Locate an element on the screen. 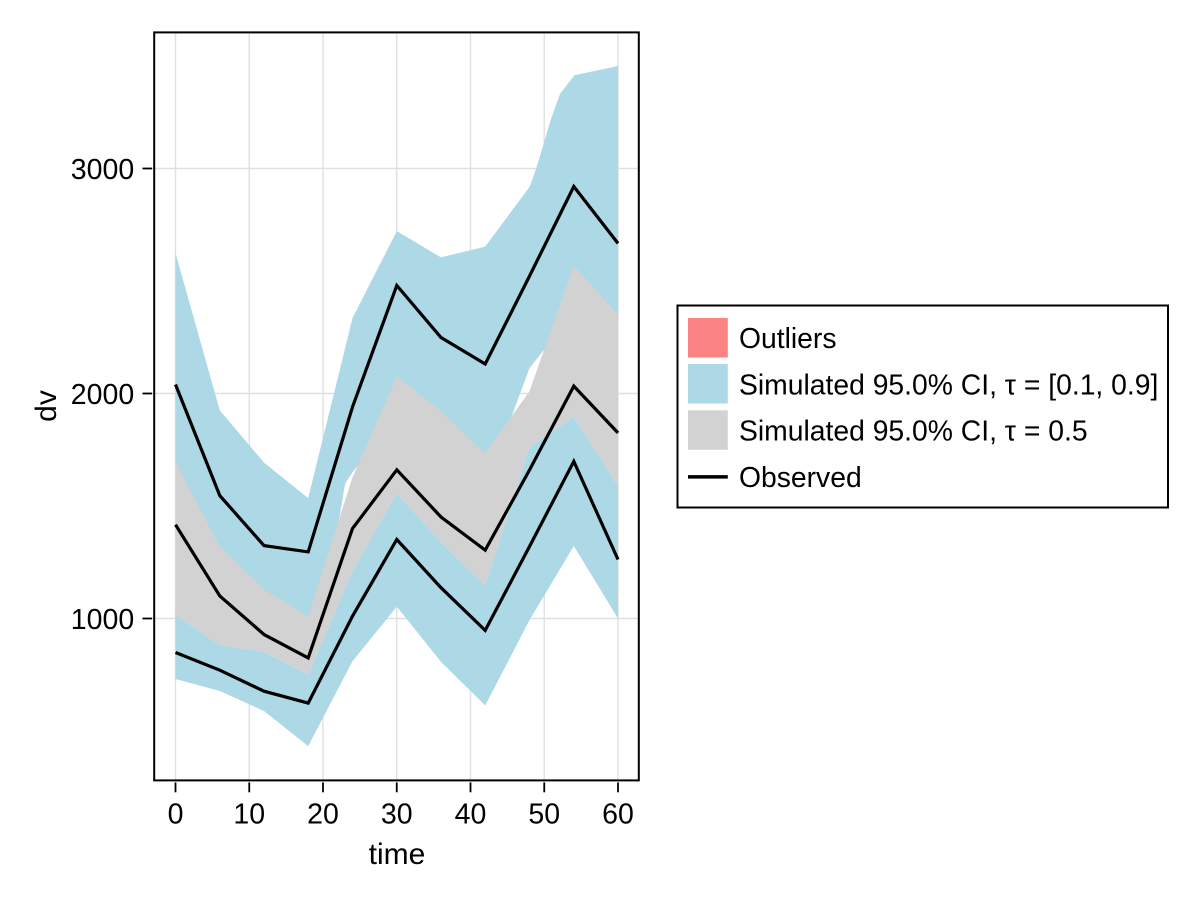 The width and height of the screenshot is (1200, 900). svg-text: 50 is located at coordinates (544, 815).